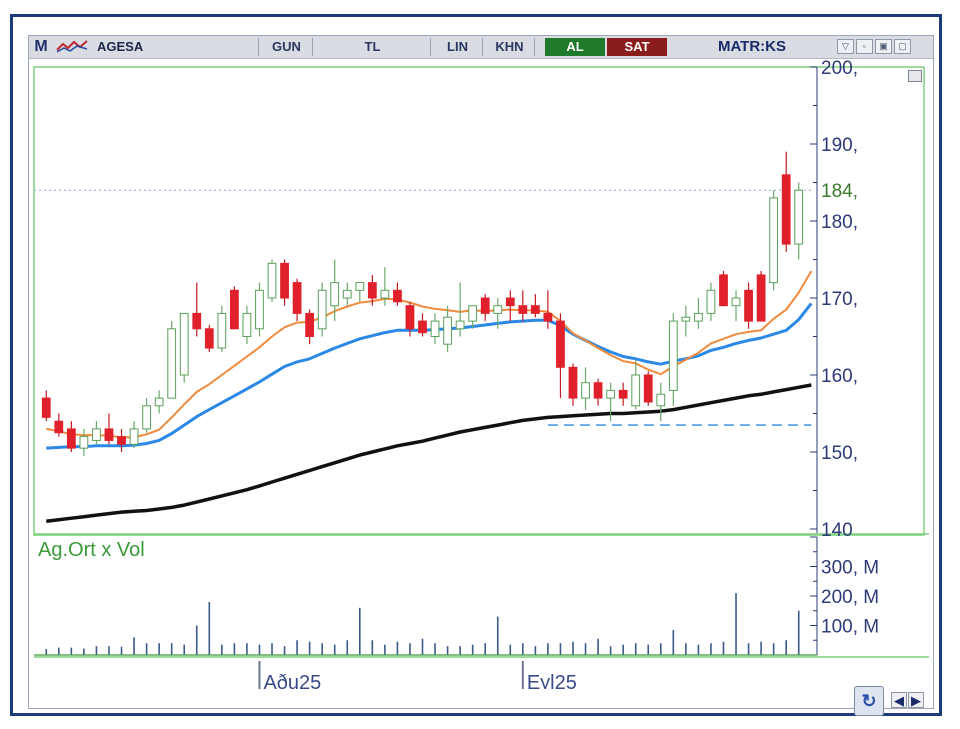  What do you see at coordinates (287, 47) in the screenshot?
I see `period-button: GUN` at bounding box center [287, 47].